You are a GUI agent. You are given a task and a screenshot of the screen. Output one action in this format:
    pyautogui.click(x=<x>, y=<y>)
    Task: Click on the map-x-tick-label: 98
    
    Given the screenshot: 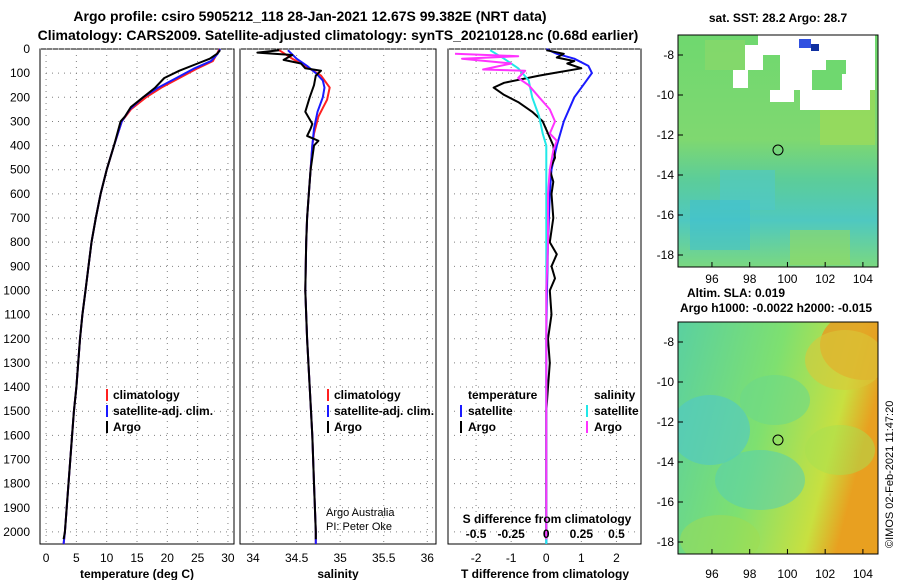 What is the action you would take?
    pyautogui.click(x=750, y=279)
    